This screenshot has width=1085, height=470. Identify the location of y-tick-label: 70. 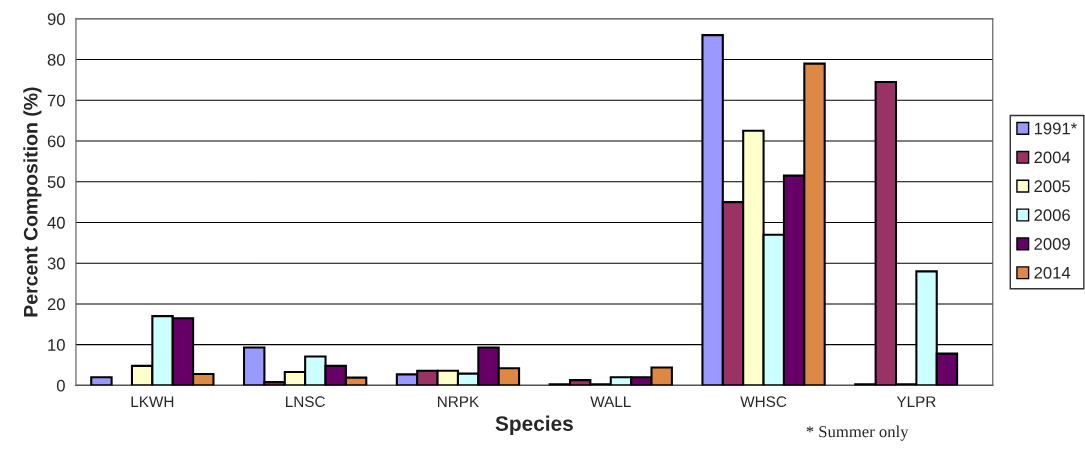
(56, 100).